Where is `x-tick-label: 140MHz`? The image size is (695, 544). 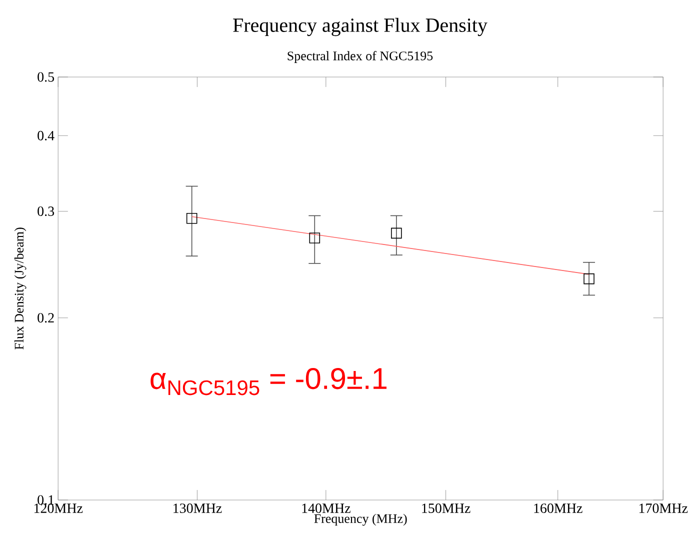
x-tick-label: 140MHz is located at coordinates (326, 508).